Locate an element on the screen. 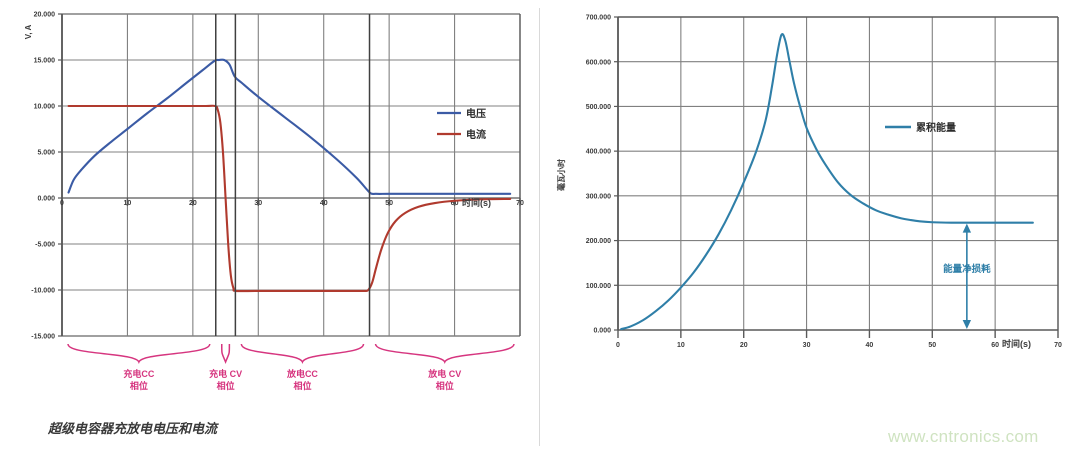 The image size is (1080, 454). right-chart-net-loss-annotation: 能量净损耗 is located at coordinates (967, 276).